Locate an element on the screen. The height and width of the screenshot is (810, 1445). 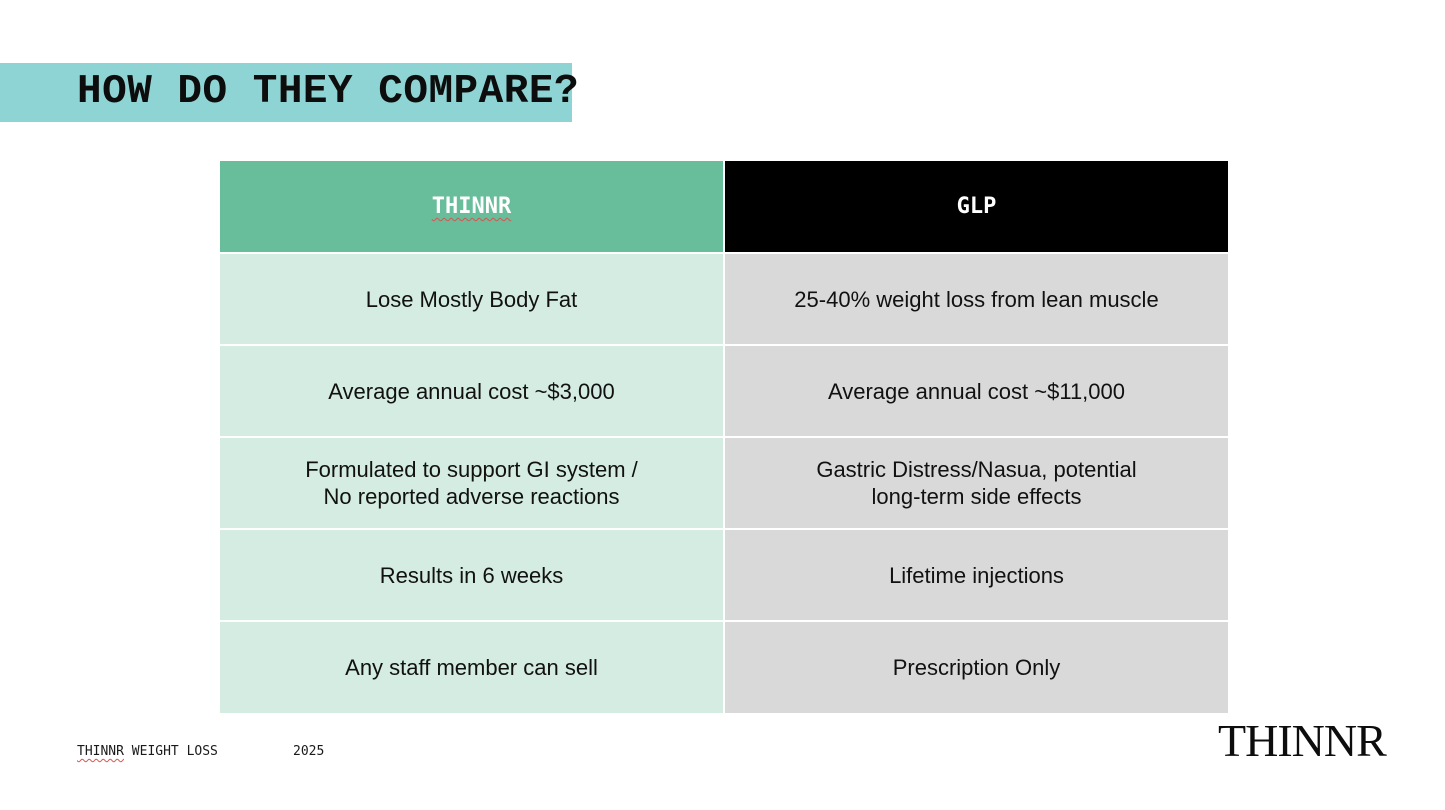
table-row: Results in 6 weeks Lifetime injections is located at coordinates (724, 575).